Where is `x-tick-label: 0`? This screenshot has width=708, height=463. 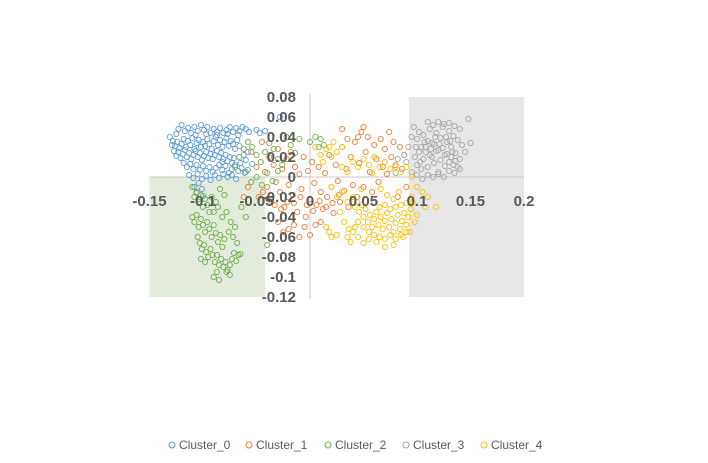
x-tick-label: 0 is located at coordinates (310, 201).